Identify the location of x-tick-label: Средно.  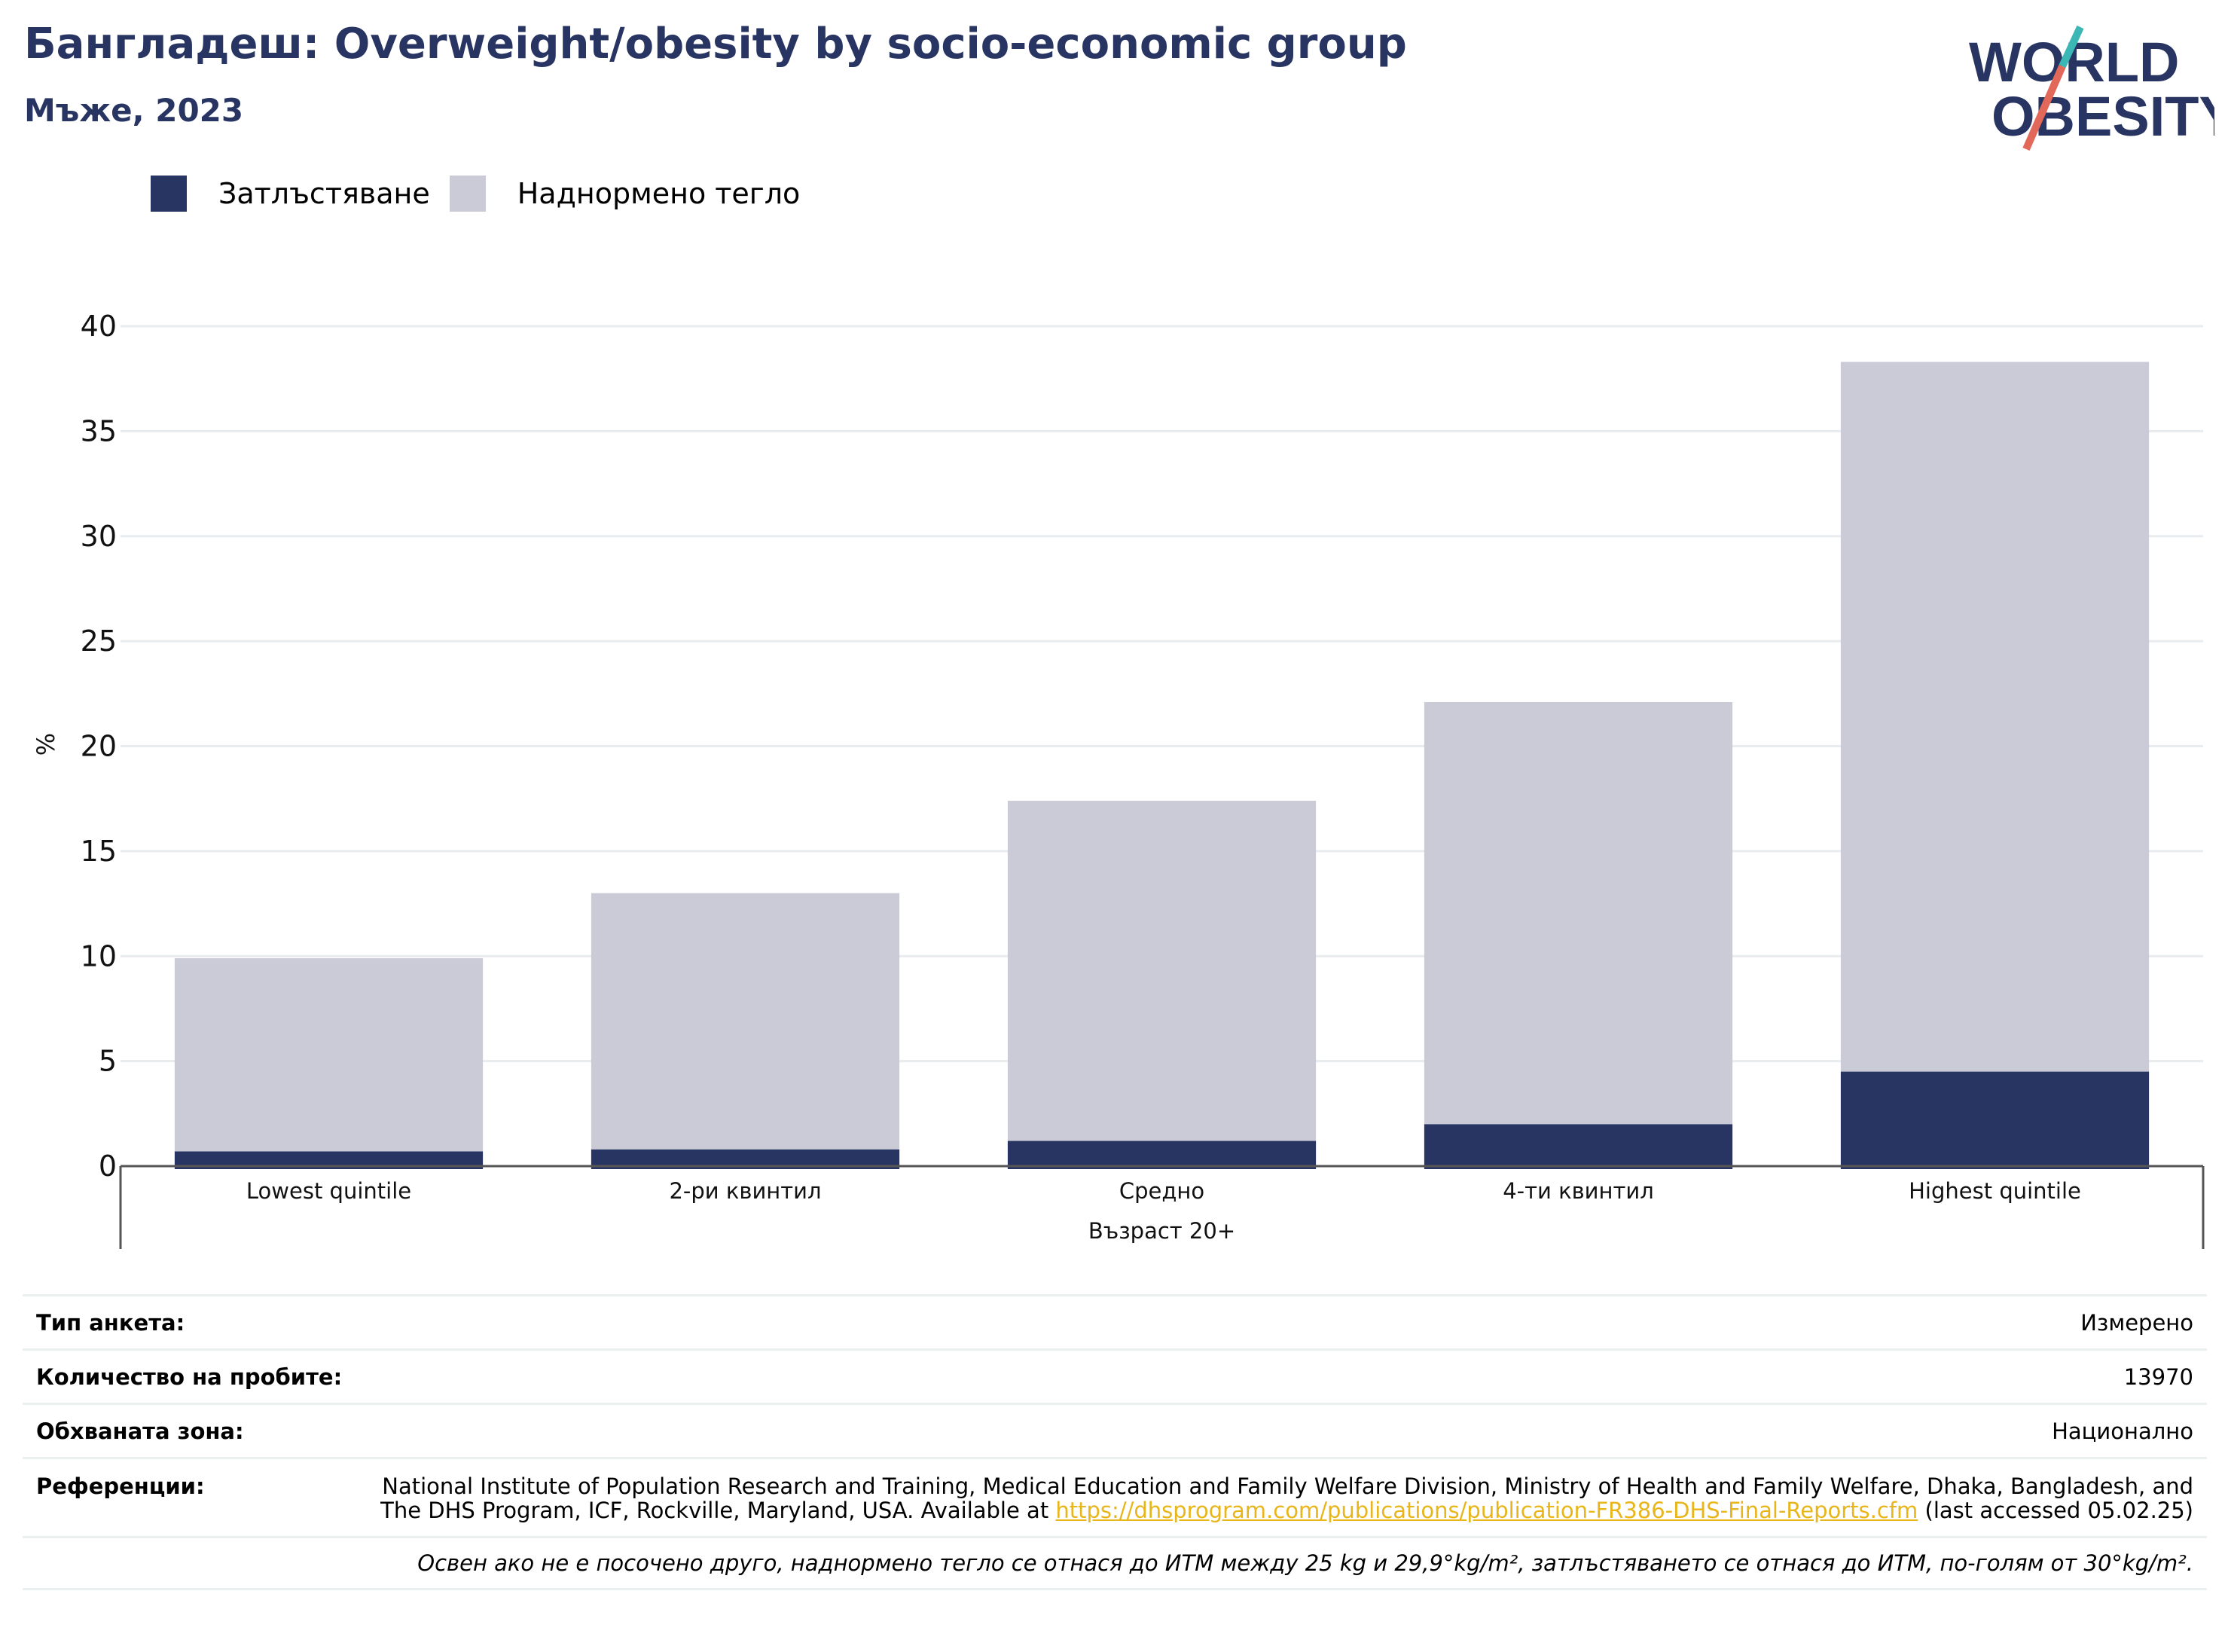
(1161, 1191).